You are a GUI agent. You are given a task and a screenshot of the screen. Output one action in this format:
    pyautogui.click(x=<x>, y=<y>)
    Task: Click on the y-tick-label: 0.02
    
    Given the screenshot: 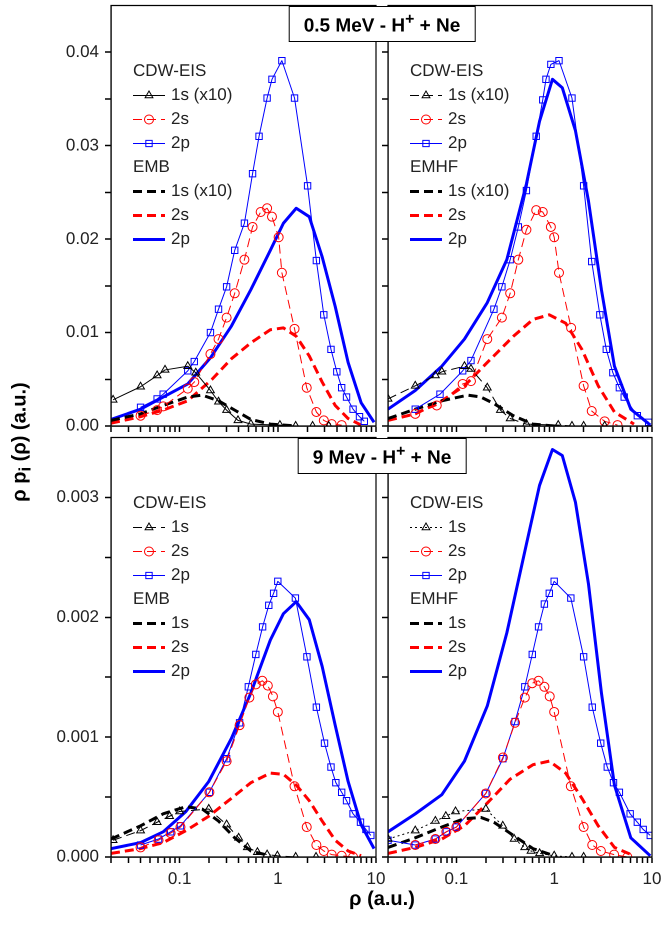 What is the action you would take?
    pyautogui.click(x=82, y=238)
    